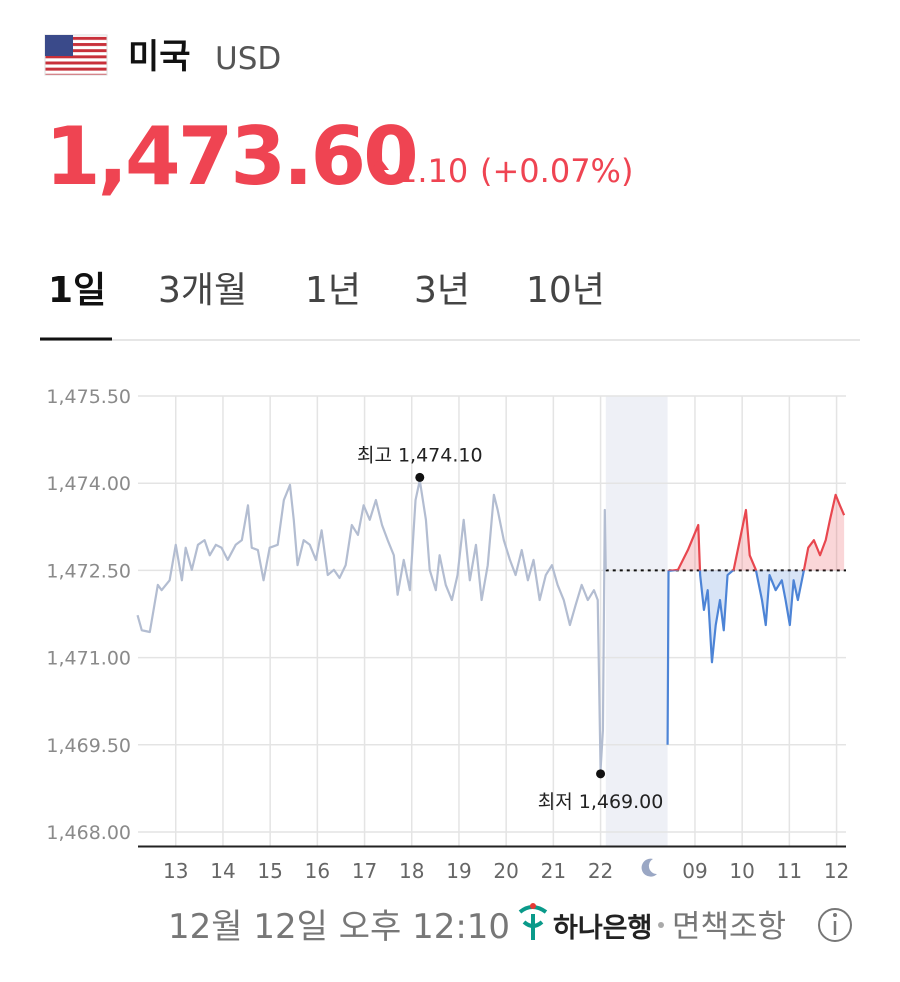 This screenshot has height=982, width=900. Describe the element at coordinates (230, 156) in the screenshot. I see `price: 1,473.60` at that location.